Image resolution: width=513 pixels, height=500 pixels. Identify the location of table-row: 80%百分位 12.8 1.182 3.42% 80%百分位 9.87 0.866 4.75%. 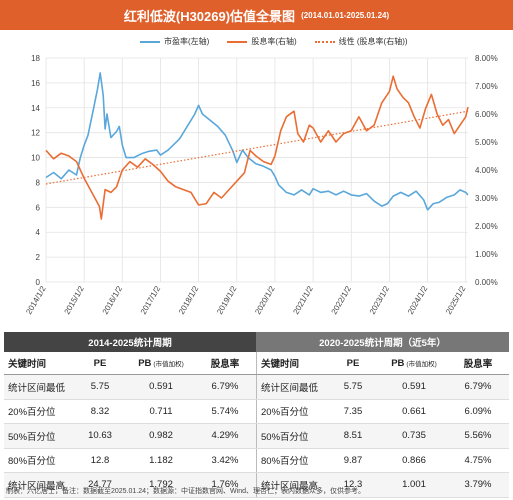
(256, 460).